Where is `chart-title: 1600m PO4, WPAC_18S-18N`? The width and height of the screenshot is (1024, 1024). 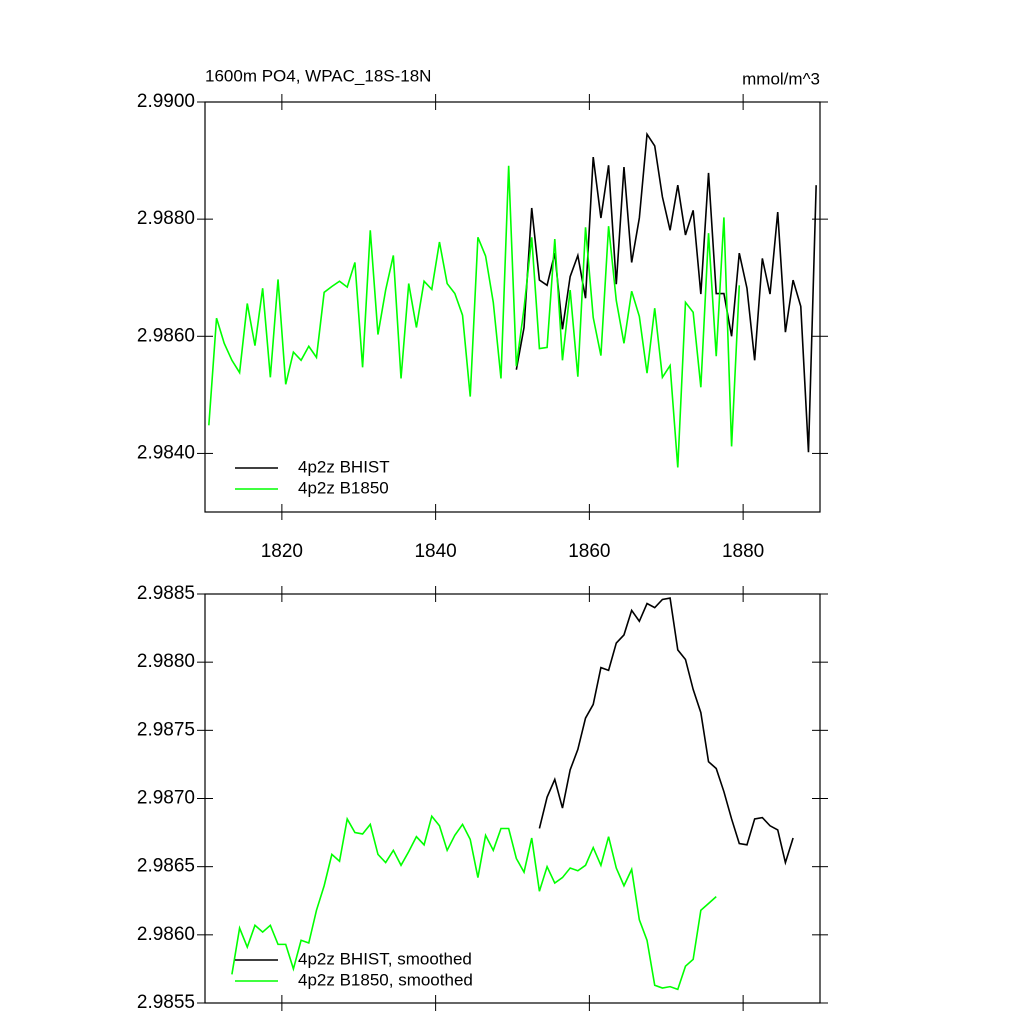 chart-title: 1600m PO4, WPAC_18S-18N is located at coordinates (318, 75).